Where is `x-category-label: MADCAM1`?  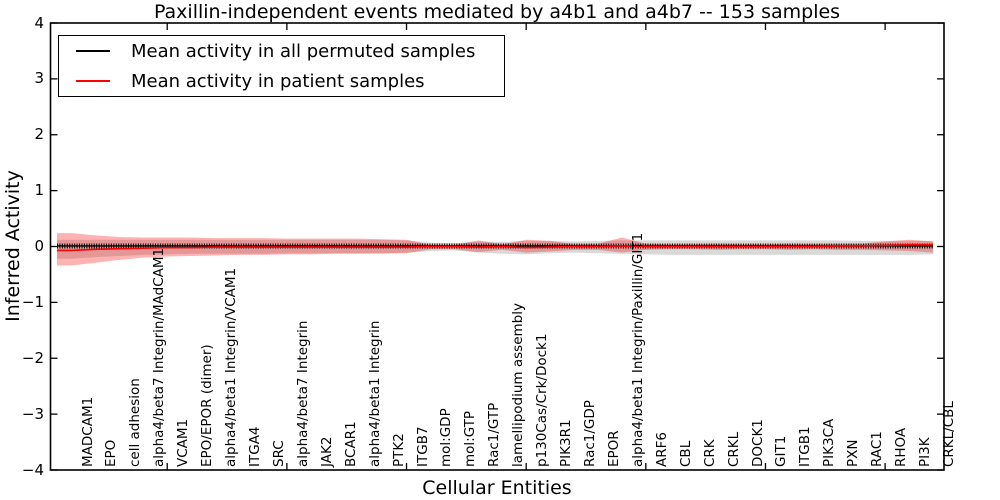 x-category-label: MADCAM1 is located at coordinates (87, 431).